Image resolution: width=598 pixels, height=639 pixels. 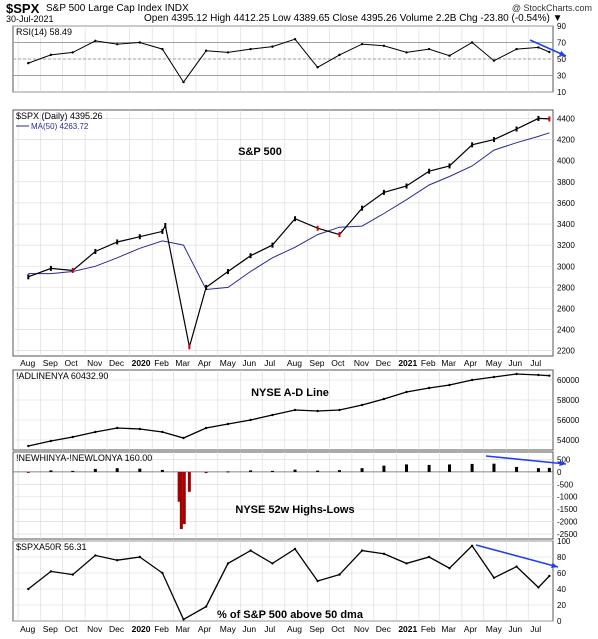 I want to click on x-axis-label-top: Jun, so click(x=249, y=363).